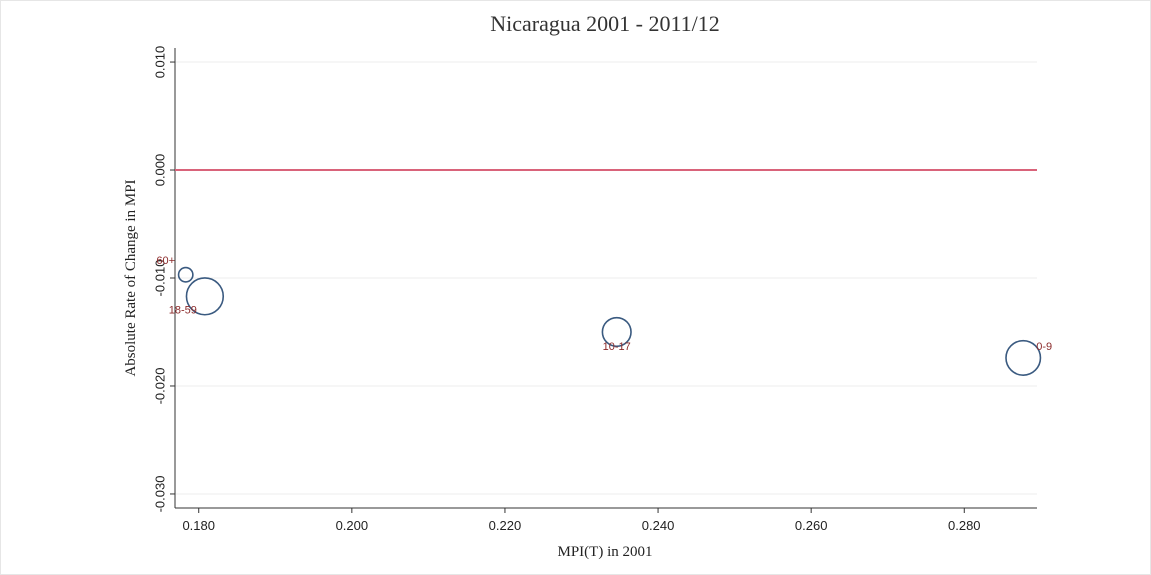  I want to click on point-label: 0-9, so click(1044, 347).